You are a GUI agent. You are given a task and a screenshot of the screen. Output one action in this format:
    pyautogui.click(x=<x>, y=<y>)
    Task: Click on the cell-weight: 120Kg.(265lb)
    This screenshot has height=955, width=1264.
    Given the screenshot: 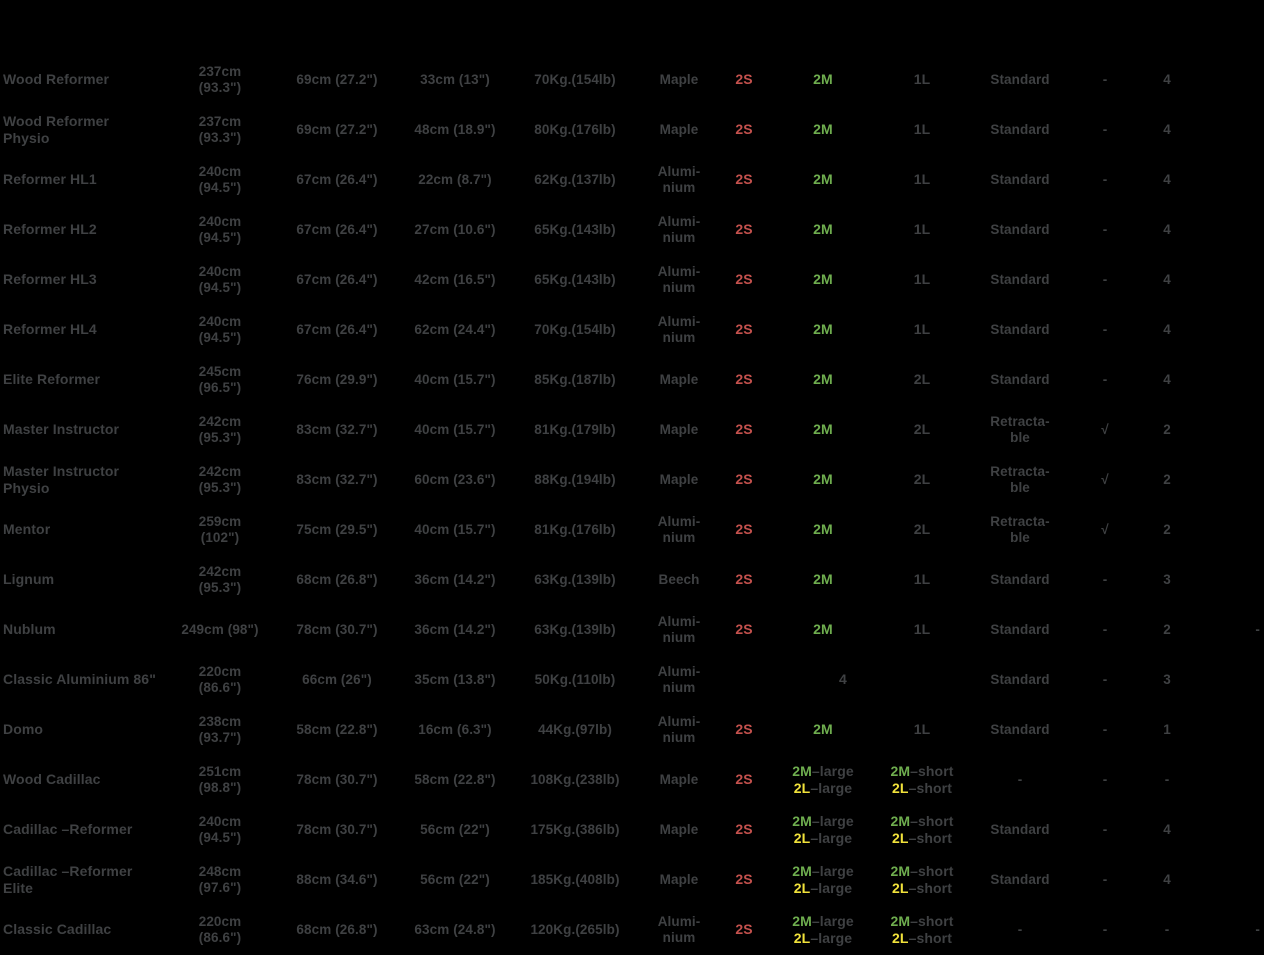 What is the action you would take?
    pyautogui.click(x=575, y=929)
    